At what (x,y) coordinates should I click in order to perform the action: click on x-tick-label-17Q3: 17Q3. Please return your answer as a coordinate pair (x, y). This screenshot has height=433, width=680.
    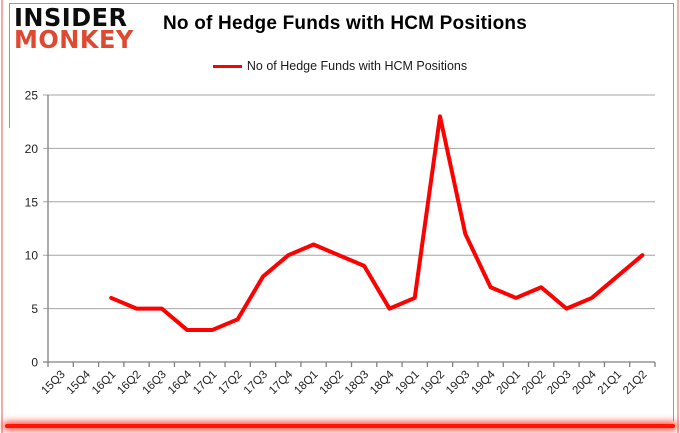
    Looking at the image, I should click on (256, 383).